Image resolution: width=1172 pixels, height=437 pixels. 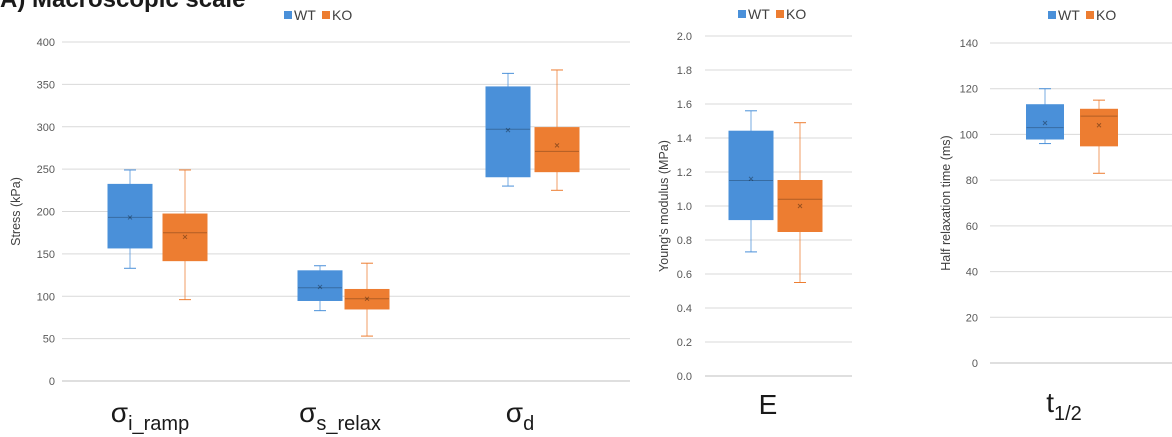 I want to click on category-base: E, so click(x=768, y=404).